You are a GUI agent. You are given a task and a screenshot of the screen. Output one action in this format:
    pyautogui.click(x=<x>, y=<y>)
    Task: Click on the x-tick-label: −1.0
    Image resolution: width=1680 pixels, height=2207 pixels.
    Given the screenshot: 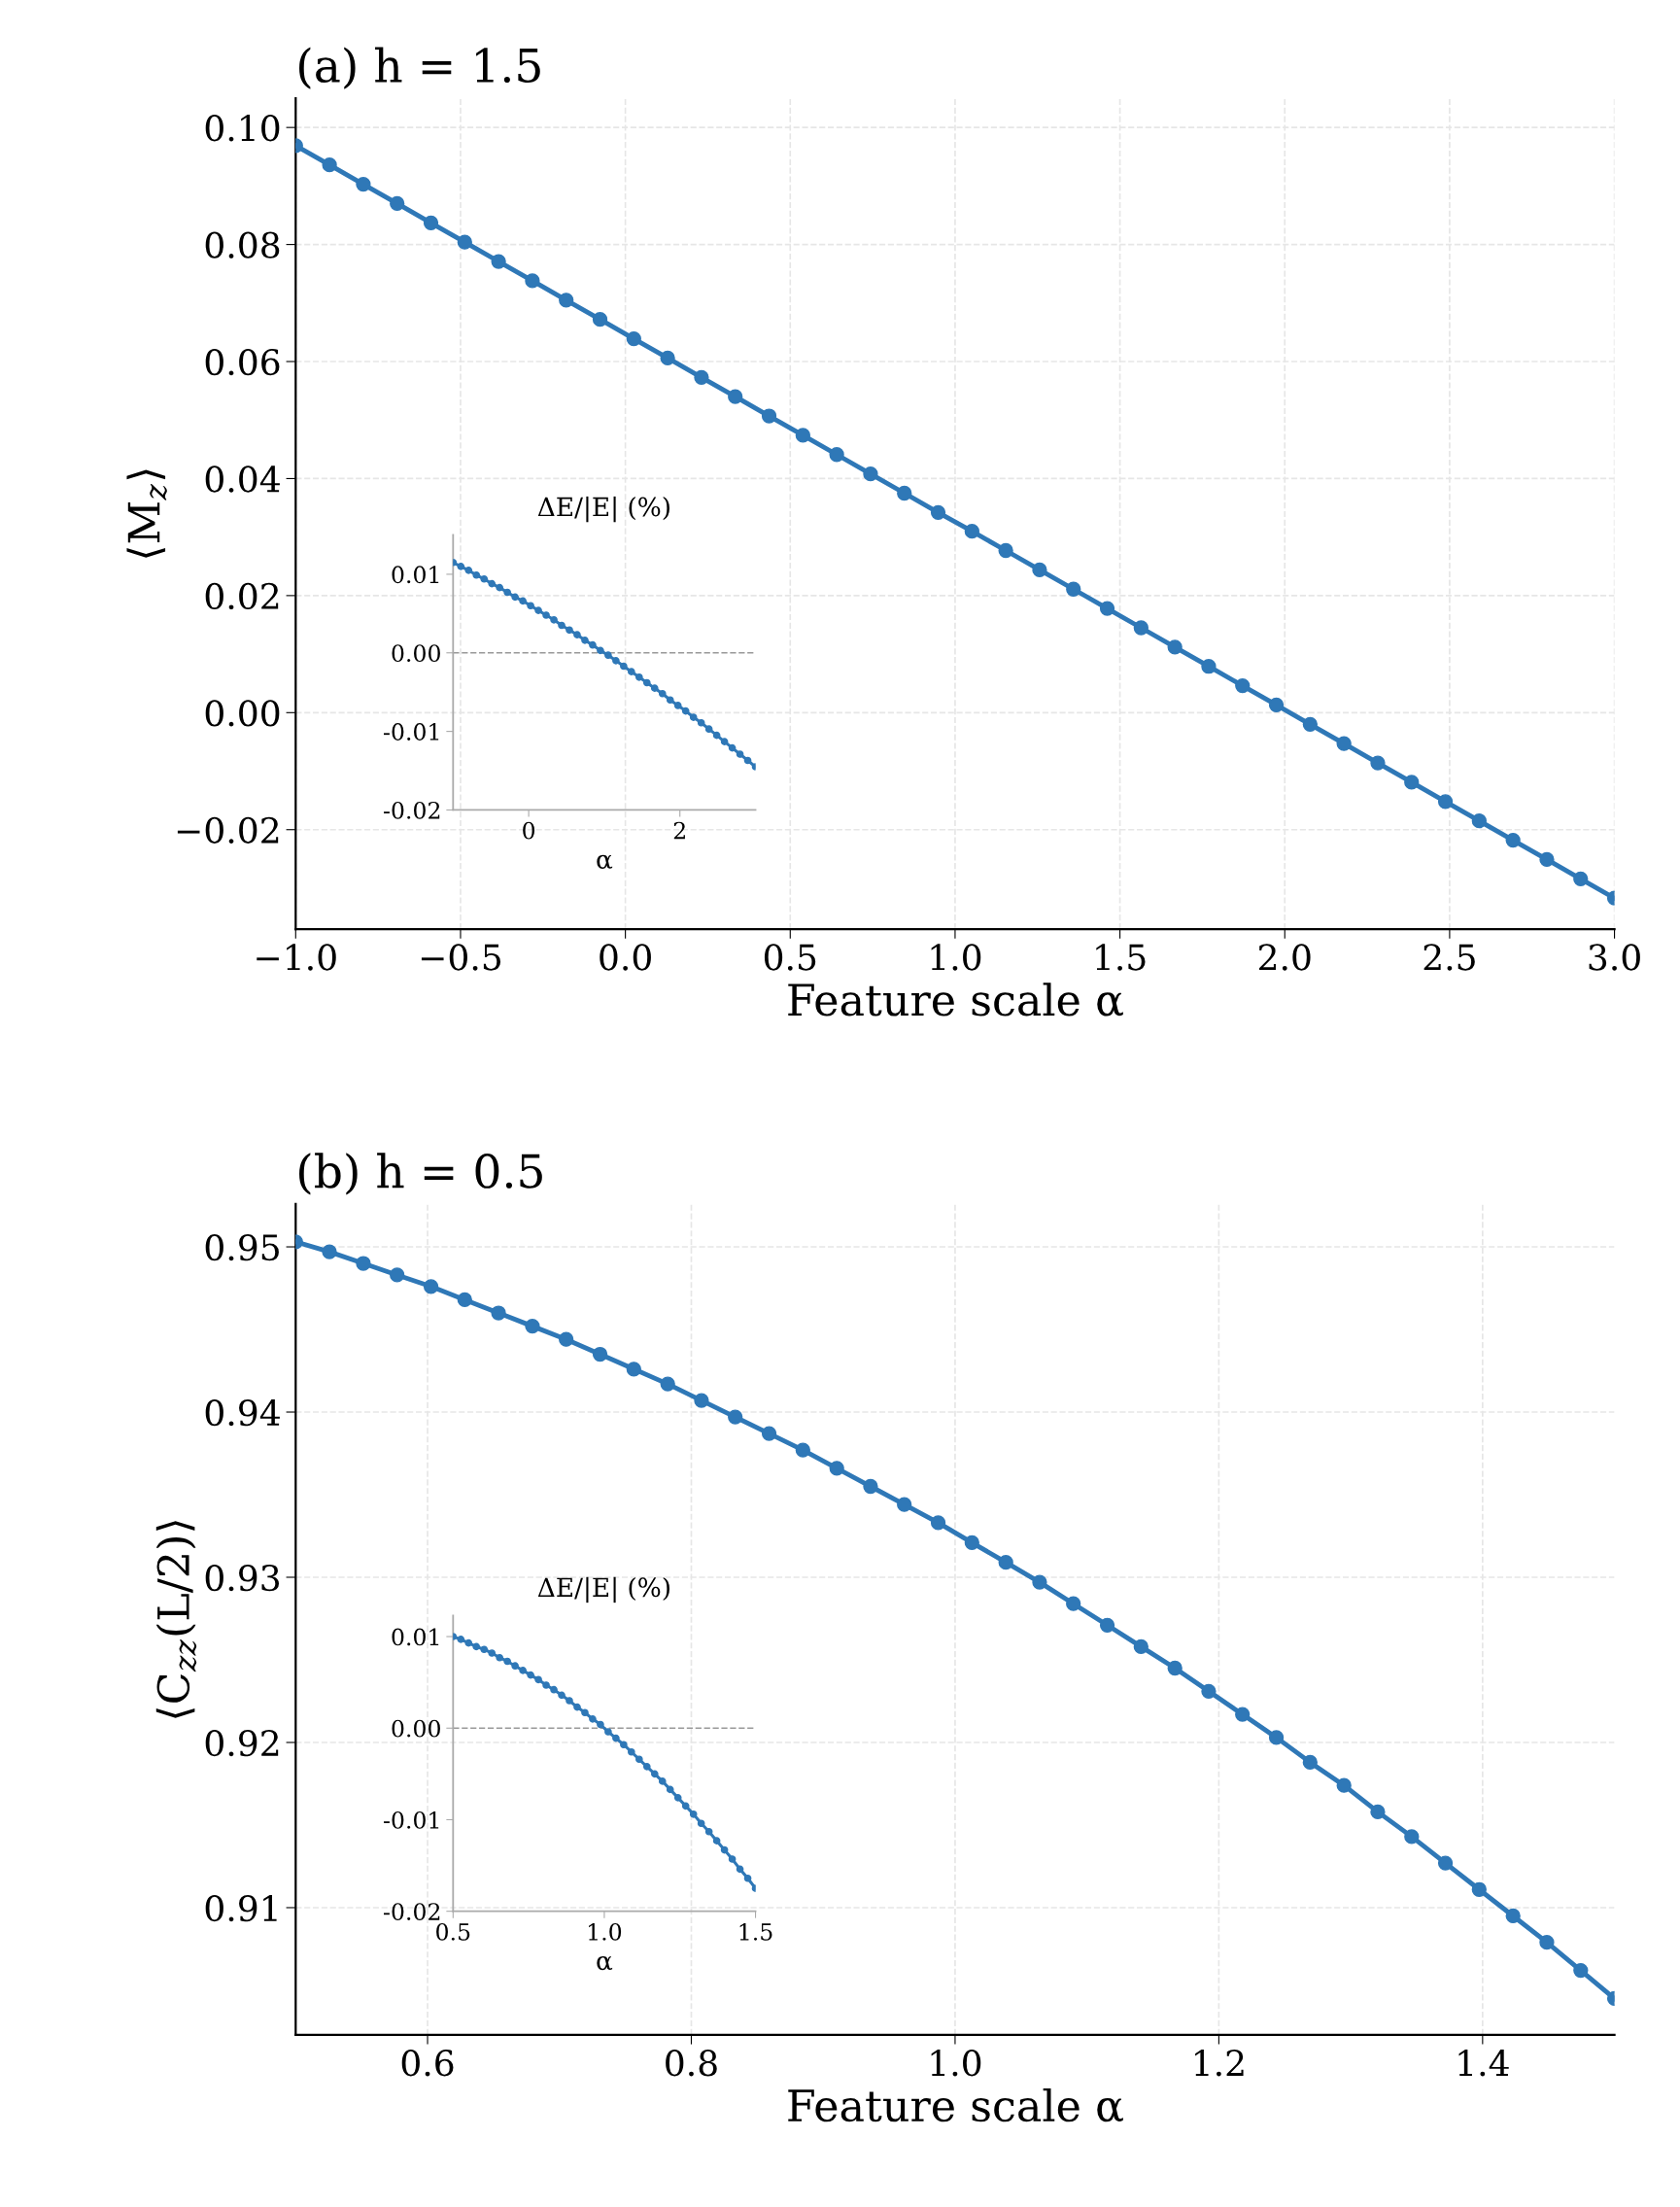 What is the action you would take?
    pyautogui.click(x=296, y=957)
    